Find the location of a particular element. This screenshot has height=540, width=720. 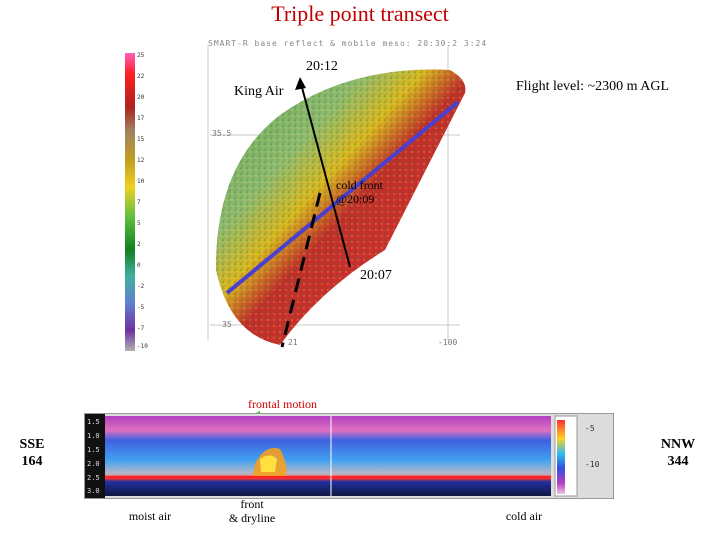

page-title: Triple point transect is located at coordinates (360, 13).